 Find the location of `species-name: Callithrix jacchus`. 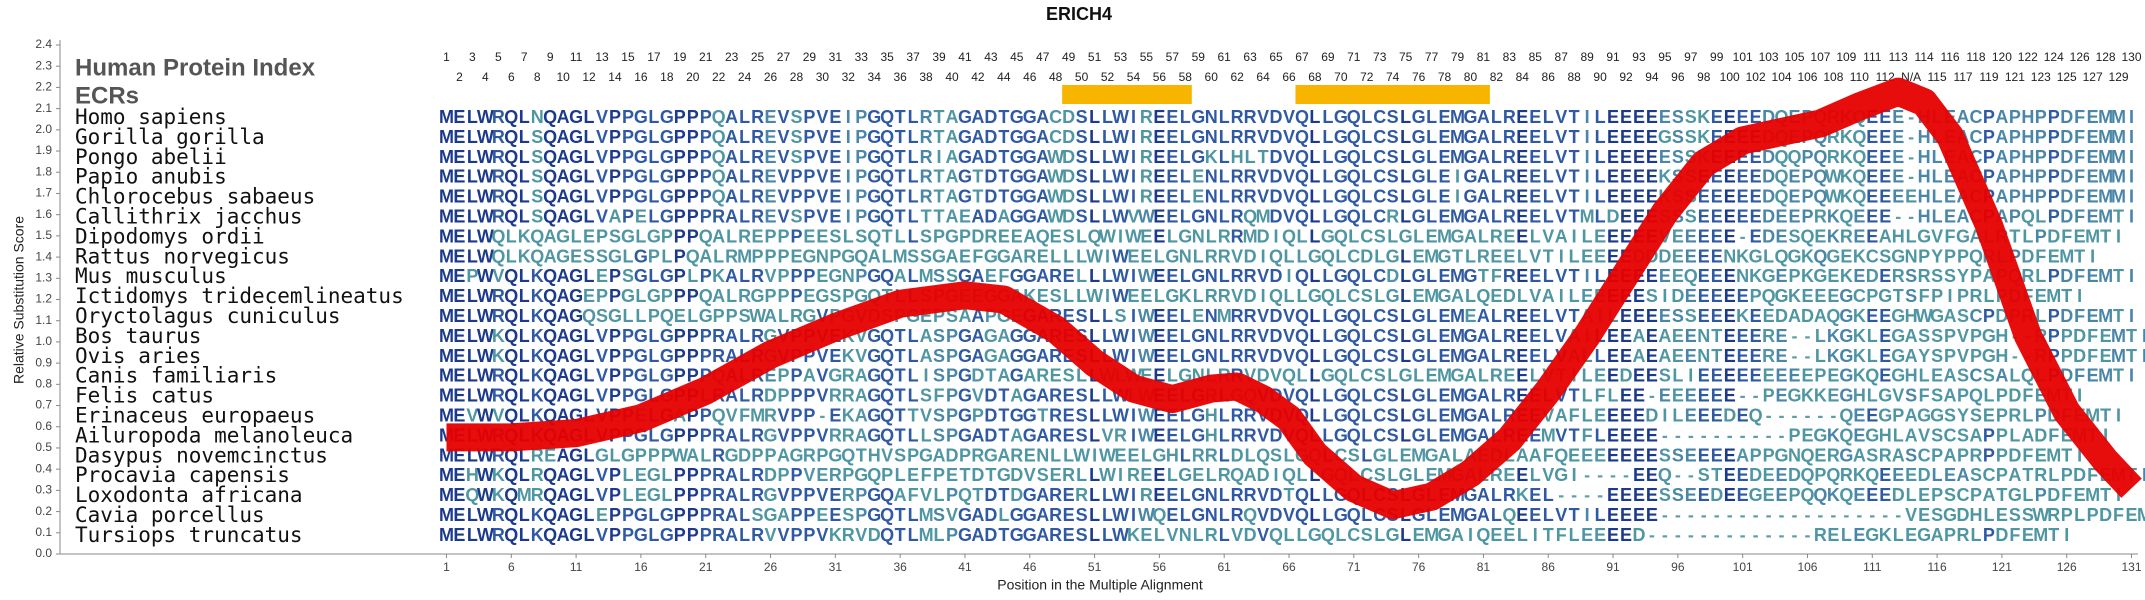

species-name: Callithrix jacchus is located at coordinates (189, 217).